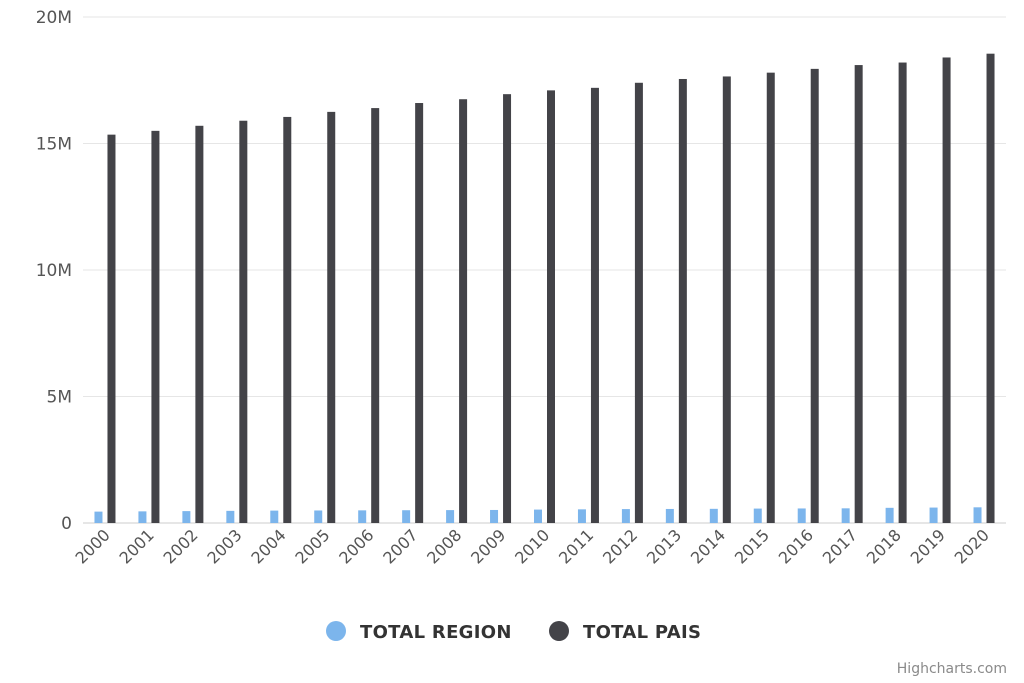  I want to click on bar-total-pais-2012, so click(638, 302).